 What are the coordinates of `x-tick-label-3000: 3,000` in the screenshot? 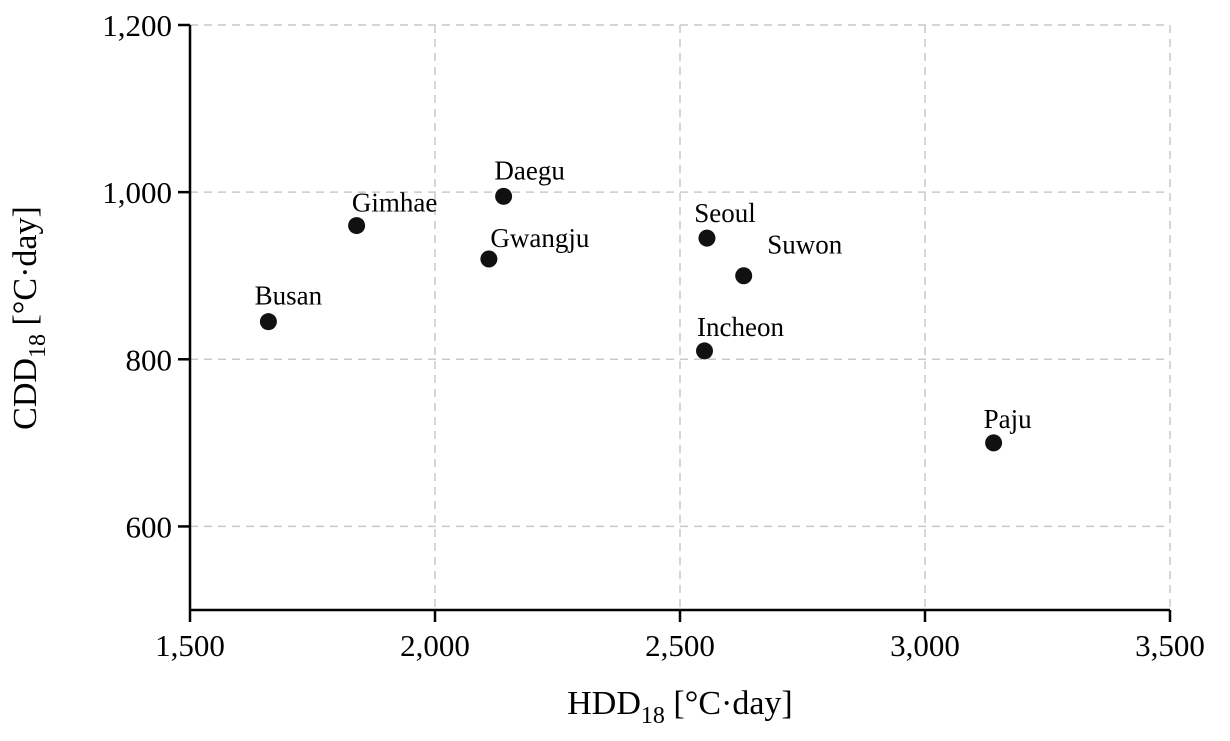 It's located at (925, 645).